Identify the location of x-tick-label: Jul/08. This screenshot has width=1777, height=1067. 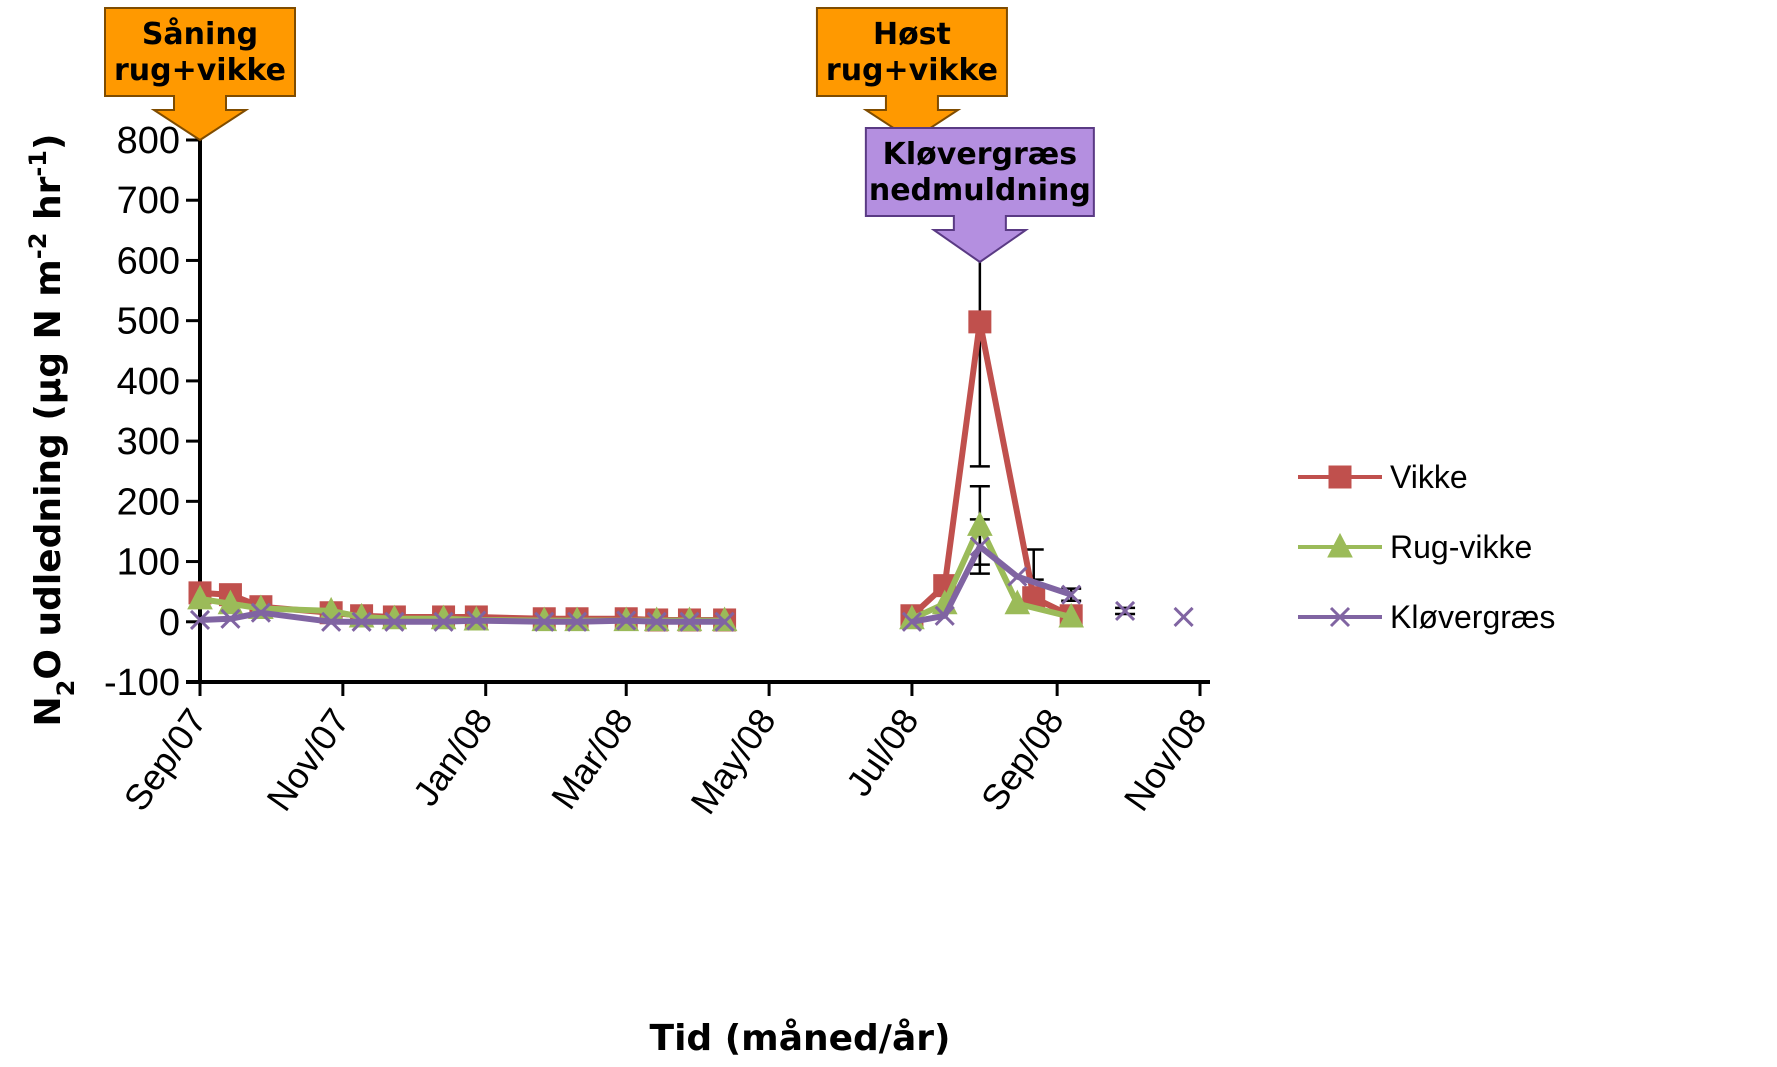
(882, 752).